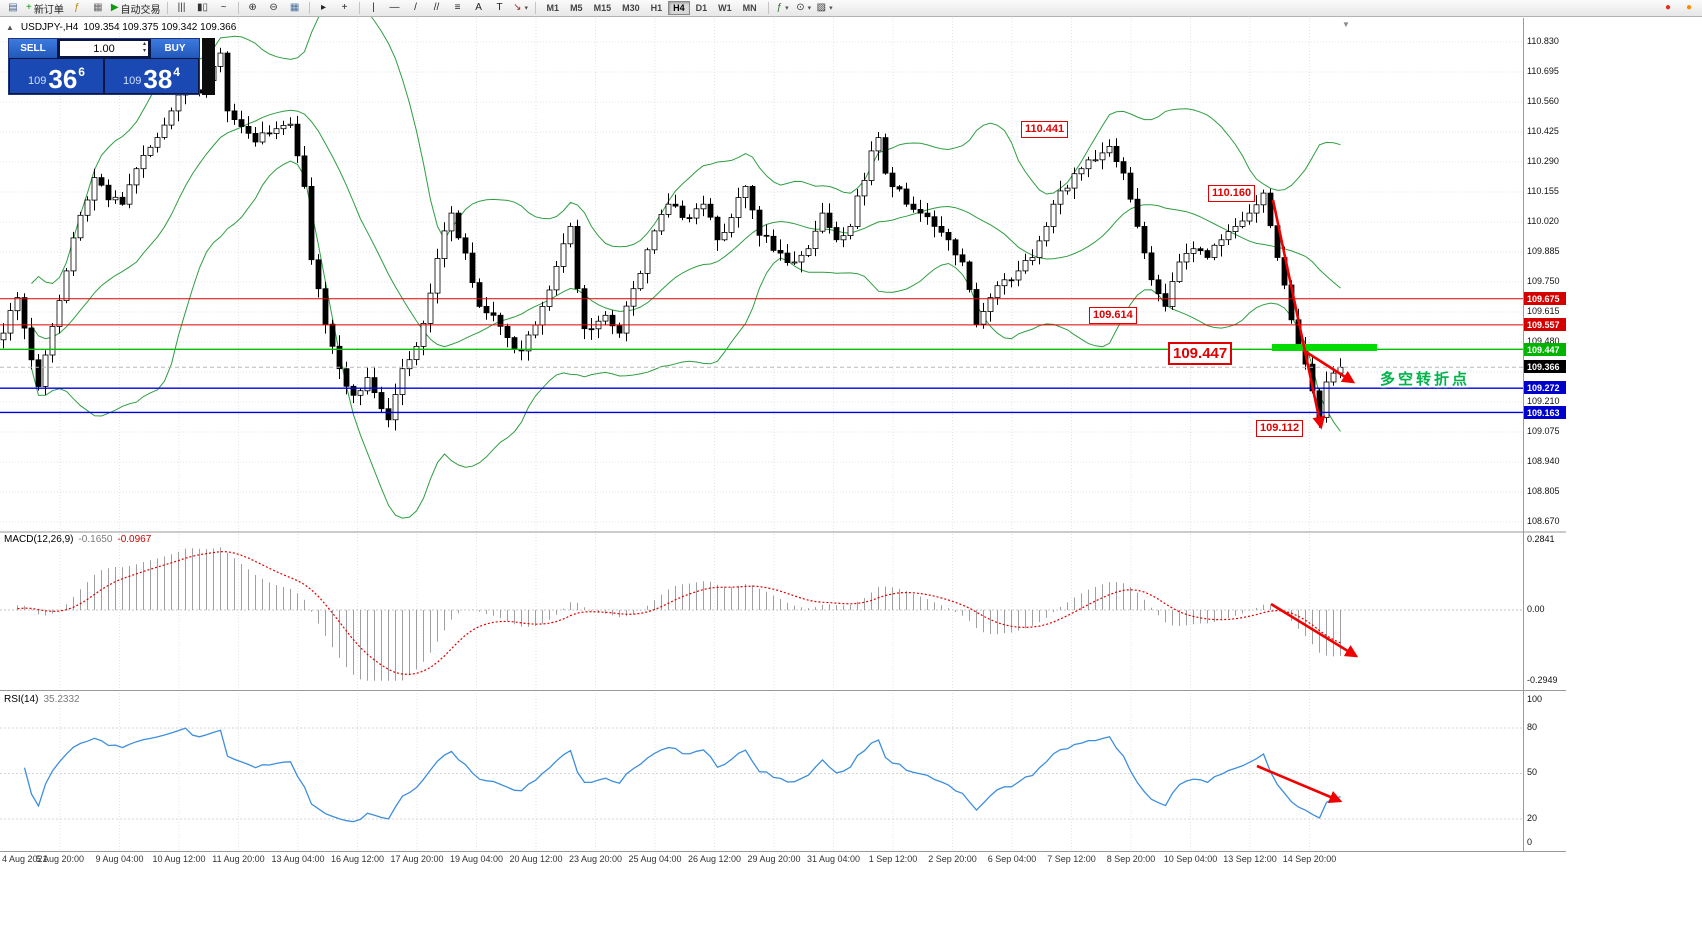 Image resolution: width=1702 pixels, height=936 pixels. What do you see at coordinates (679, 614) in the screenshot?
I see `macd-indicator` at bounding box center [679, 614].